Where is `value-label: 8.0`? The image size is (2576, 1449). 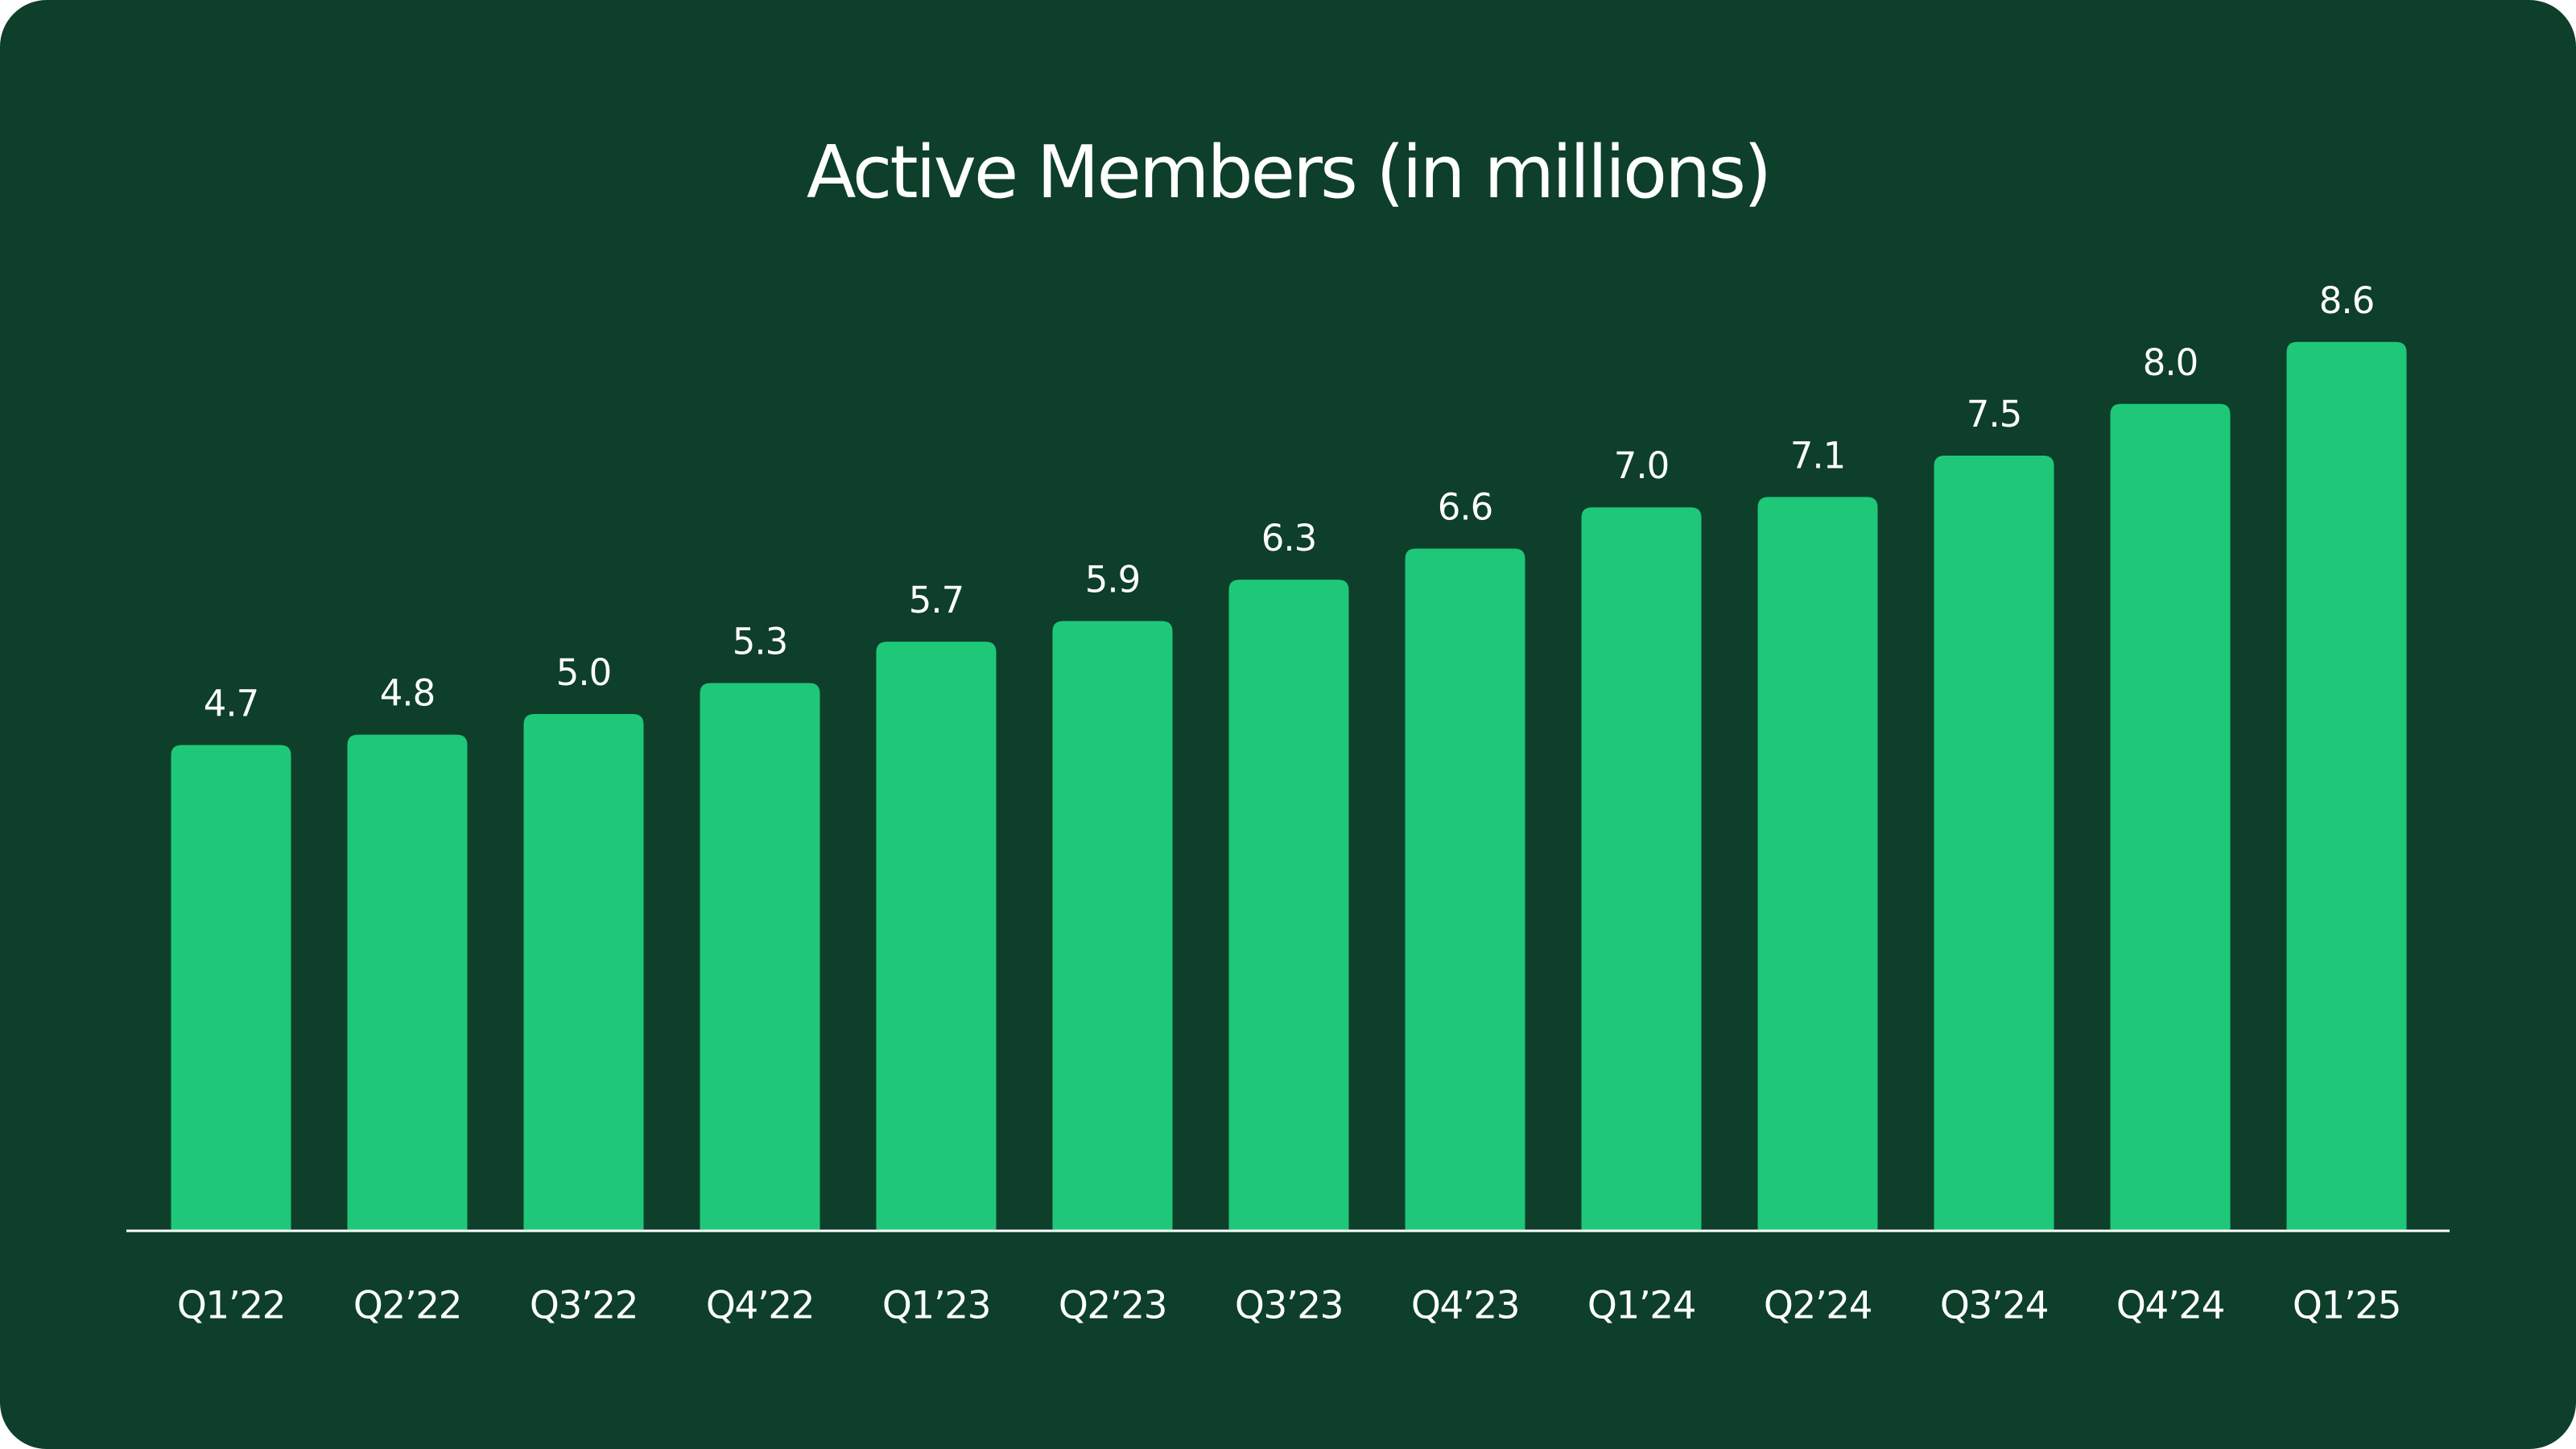 value-label: 8.0 is located at coordinates (2170, 362).